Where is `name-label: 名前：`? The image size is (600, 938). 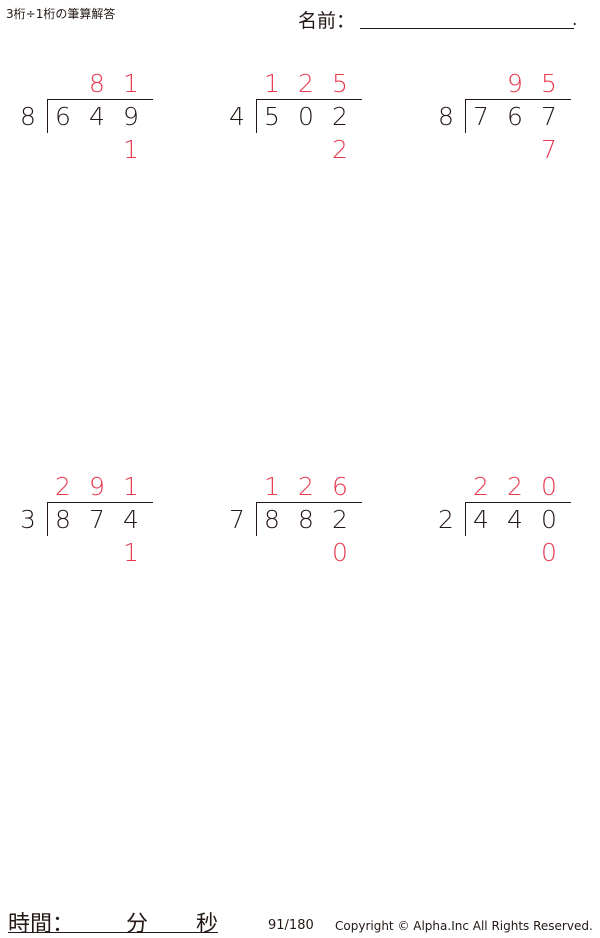 name-label: 名前： is located at coordinates (327, 21).